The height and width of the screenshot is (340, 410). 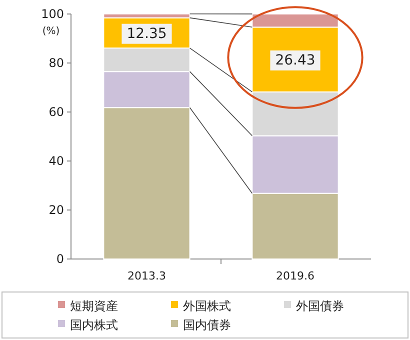 I want to click on y-tick-label: 100, so click(x=52, y=13).